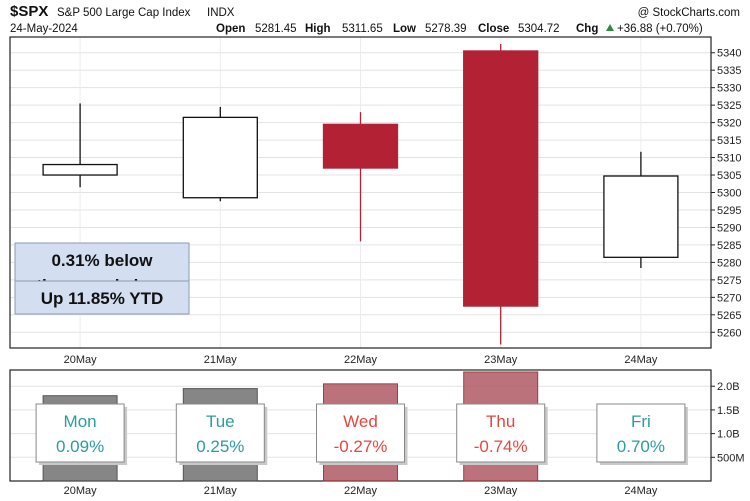  What do you see at coordinates (729, 141) in the screenshot?
I see `price-tick-label: 5315` at bounding box center [729, 141].